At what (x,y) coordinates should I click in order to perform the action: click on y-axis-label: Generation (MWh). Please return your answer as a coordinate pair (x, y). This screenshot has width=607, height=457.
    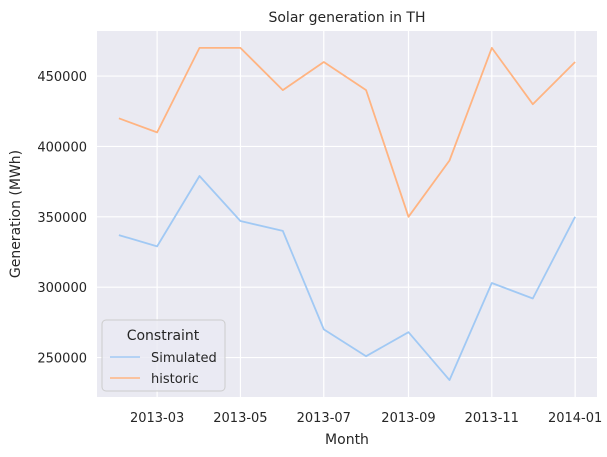
    Looking at the image, I should click on (16, 214).